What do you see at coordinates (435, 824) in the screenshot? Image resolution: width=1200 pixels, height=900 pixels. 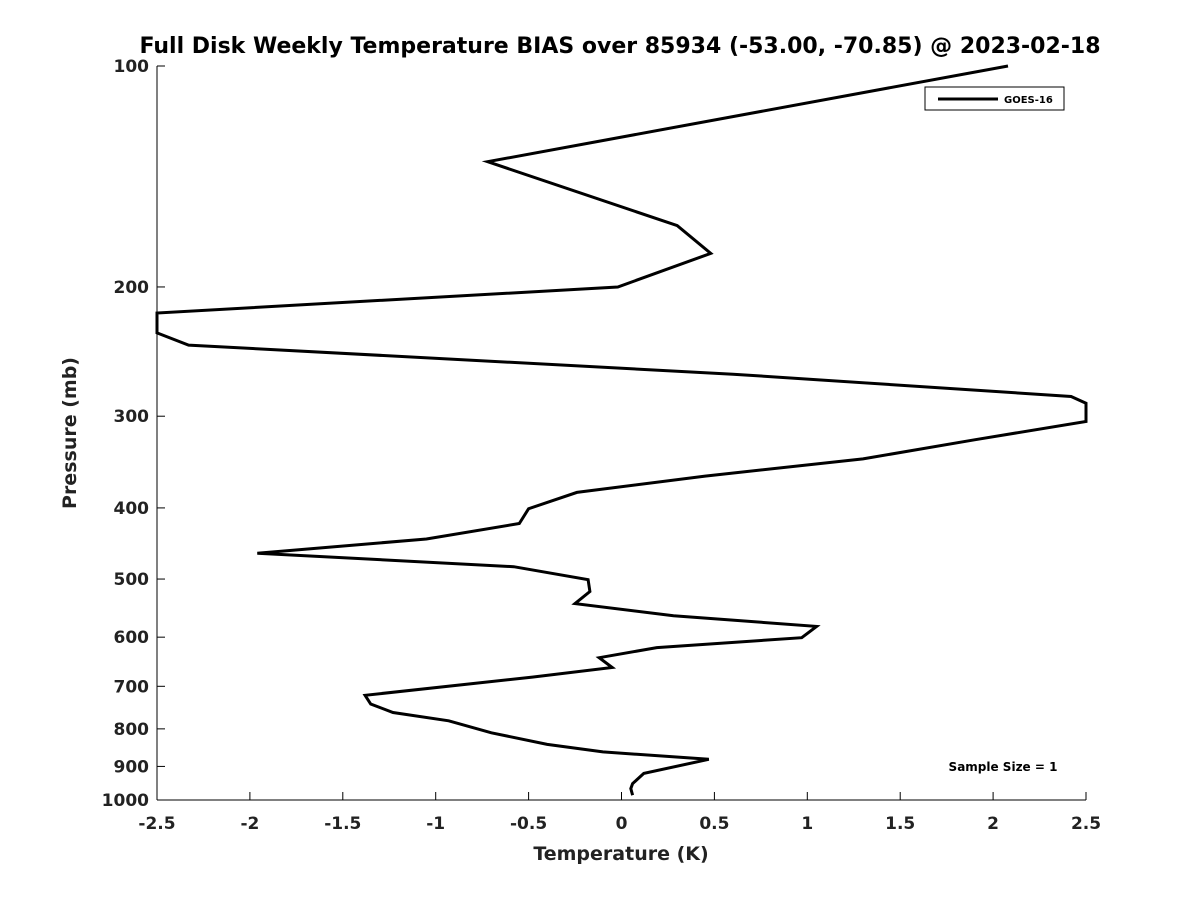 I see `x-tick-label: -1` at bounding box center [435, 824].